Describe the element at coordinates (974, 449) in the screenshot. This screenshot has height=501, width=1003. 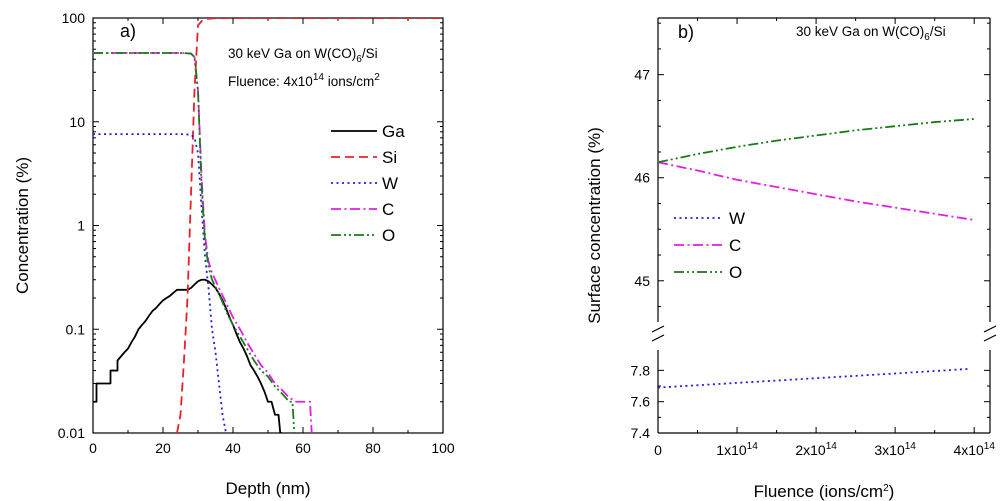
I see `panel-b-xtick-label: 4x10¹⁴` at that location.